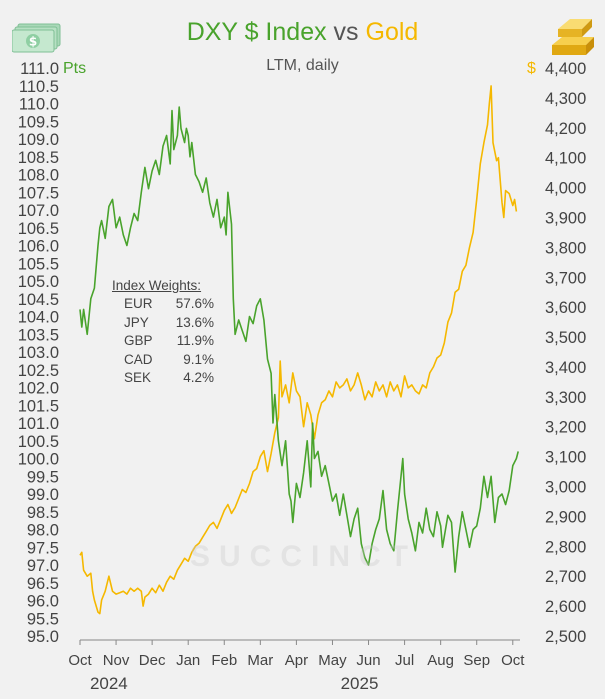  Describe the element at coordinates (138, 303) in the screenshot. I see `weight-currency: EUR` at that location.